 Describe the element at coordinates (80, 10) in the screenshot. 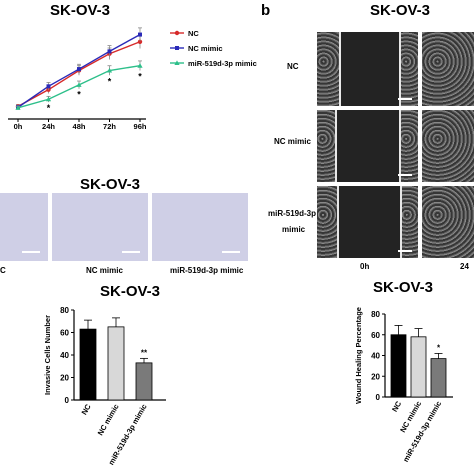

I see `growth-chart-title: SK-OV-3` at that location.